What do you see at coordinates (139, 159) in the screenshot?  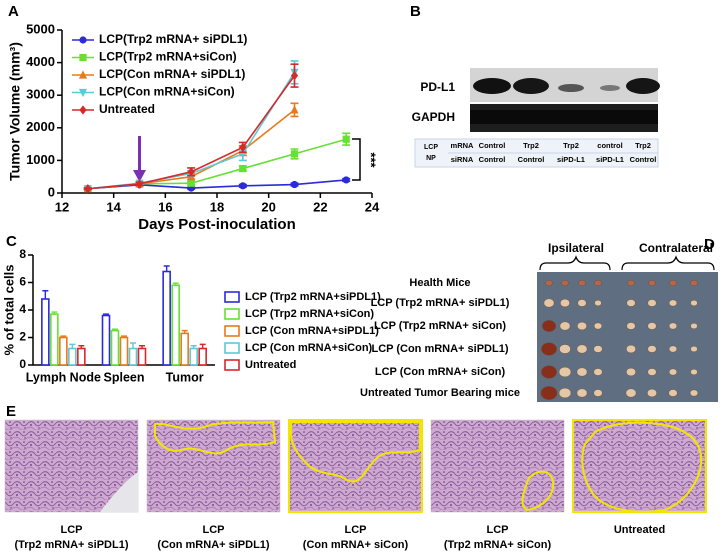 I see `treatment-arrow` at bounding box center [139, 159].